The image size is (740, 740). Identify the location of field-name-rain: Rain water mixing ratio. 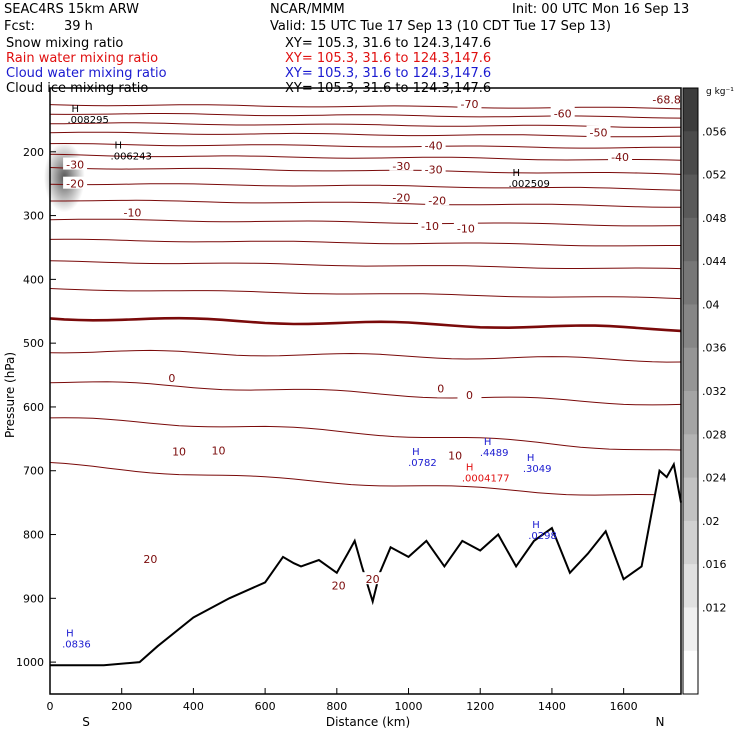
(82, 58).